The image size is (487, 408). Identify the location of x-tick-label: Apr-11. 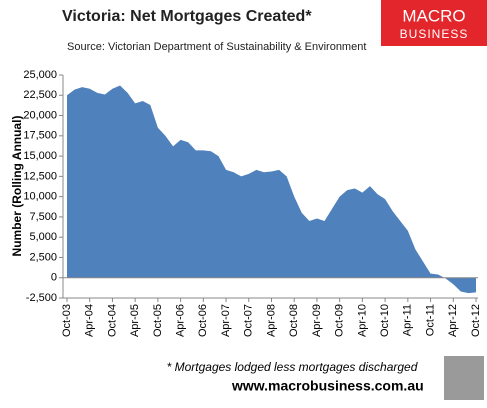
(408, 320).